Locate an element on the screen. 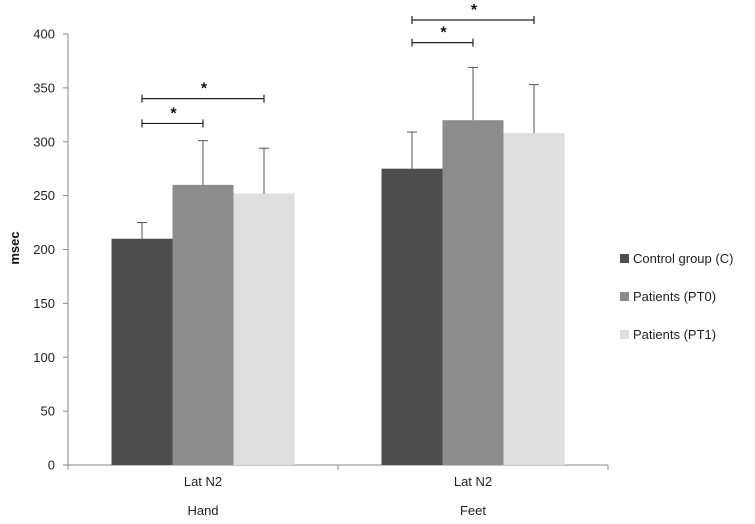  x-category-sublabel: Hand is located at coordinates (202, 510).